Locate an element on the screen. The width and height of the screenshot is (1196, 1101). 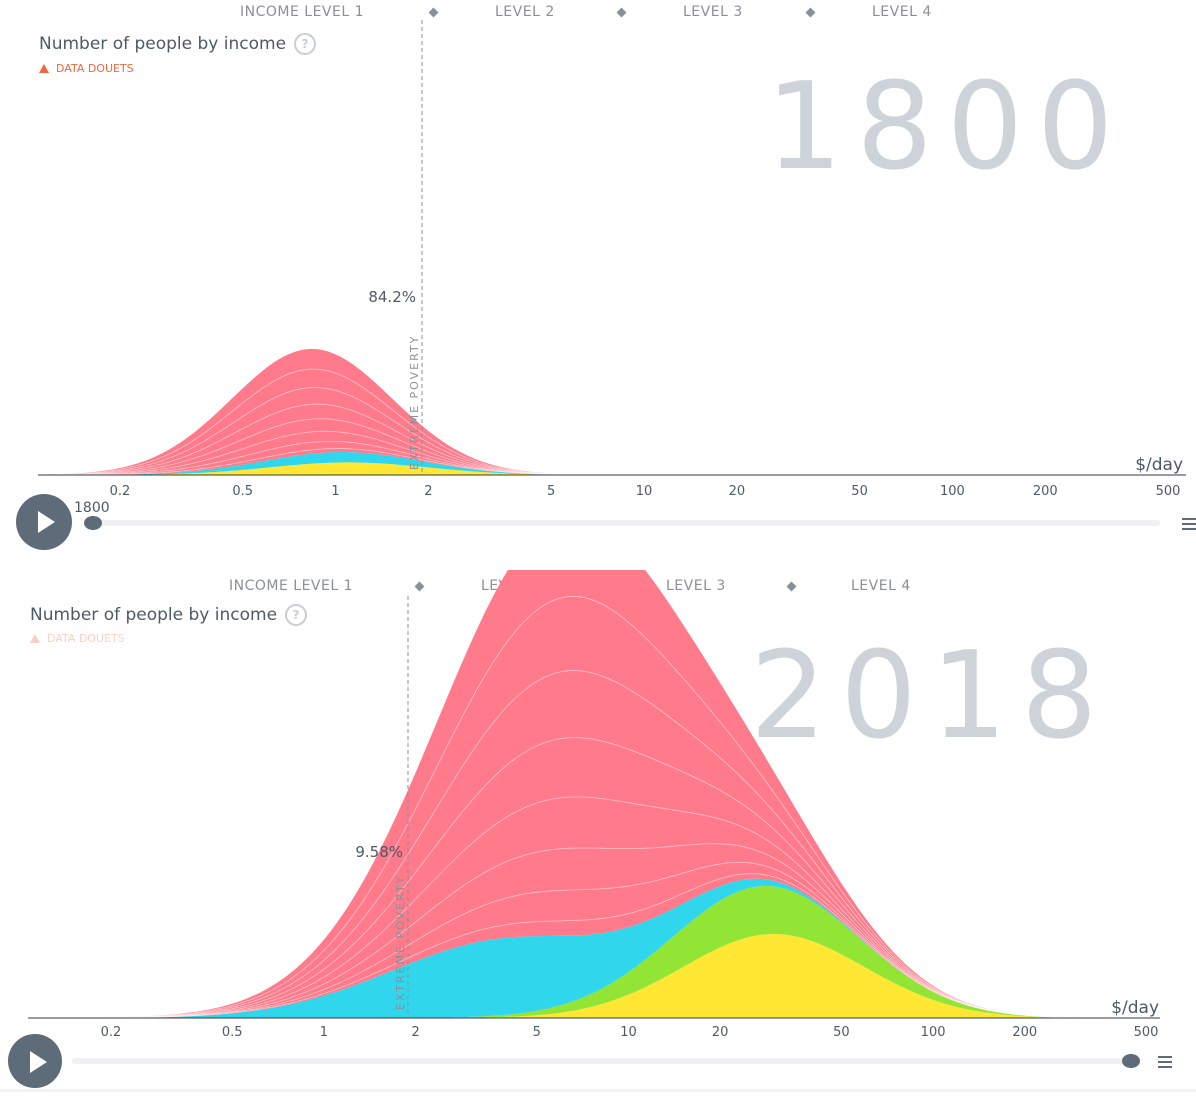
divider is located at coordinates (598, 1090).